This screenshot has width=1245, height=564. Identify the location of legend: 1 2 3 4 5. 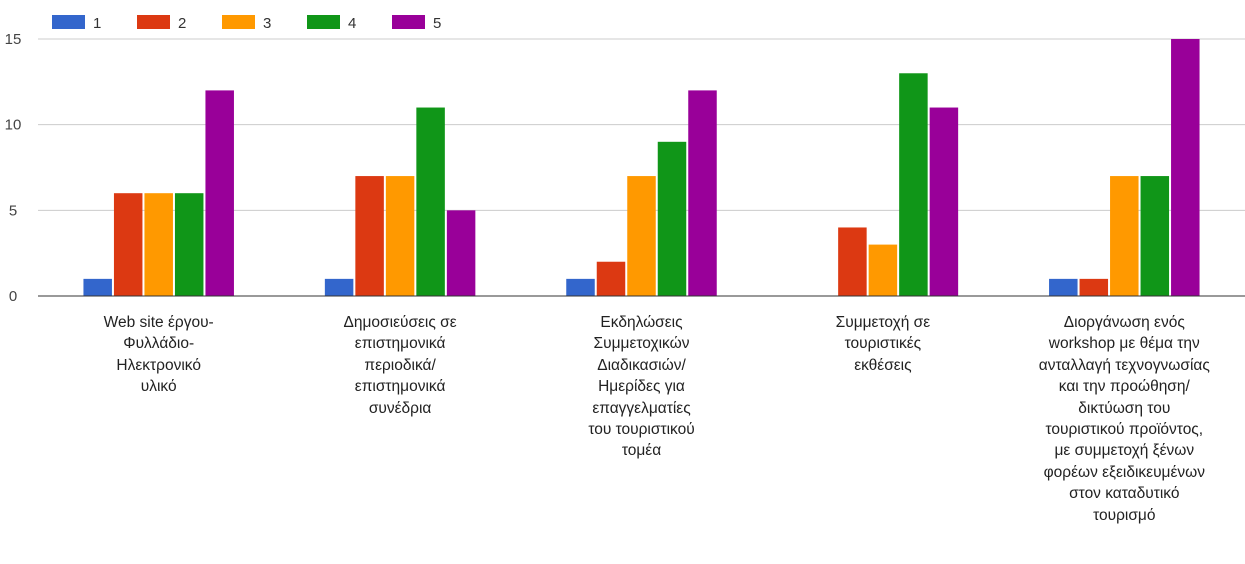
(246, 23).